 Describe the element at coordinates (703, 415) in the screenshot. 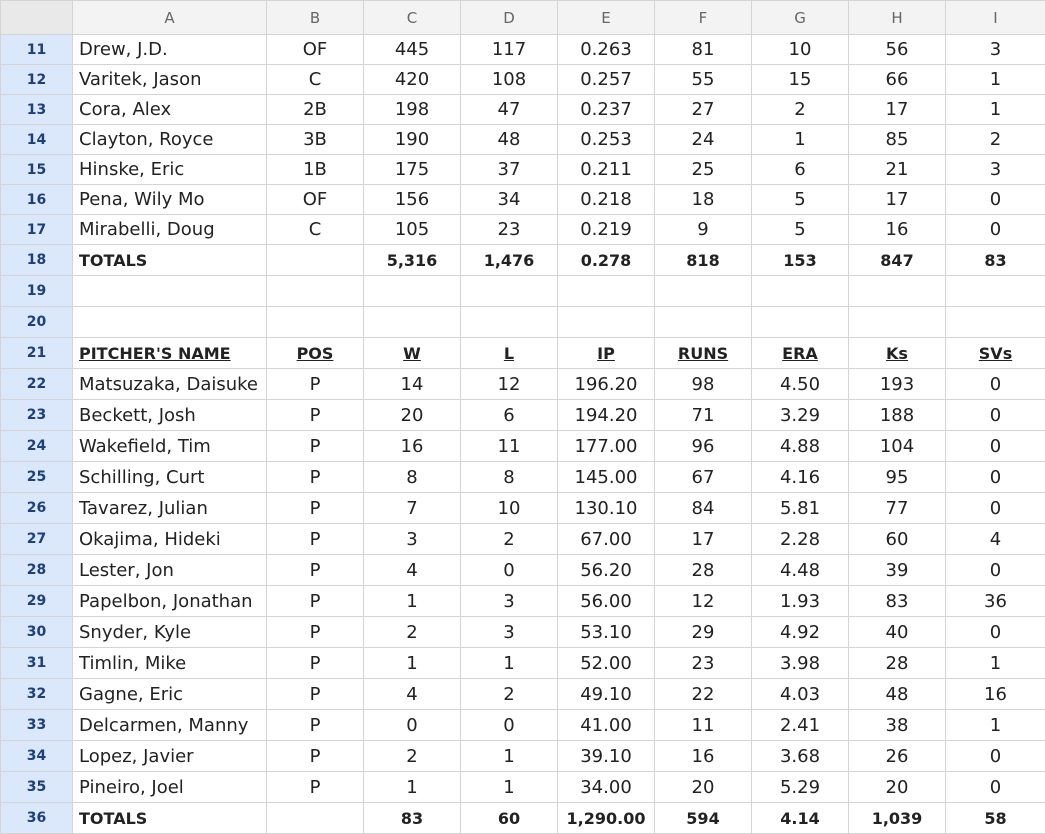

I see `cell-f23: 71` at that location.